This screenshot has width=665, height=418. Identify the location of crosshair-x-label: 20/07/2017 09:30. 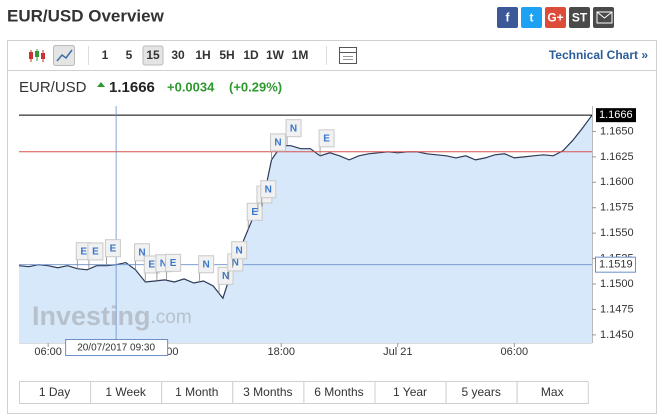
(116, 348).